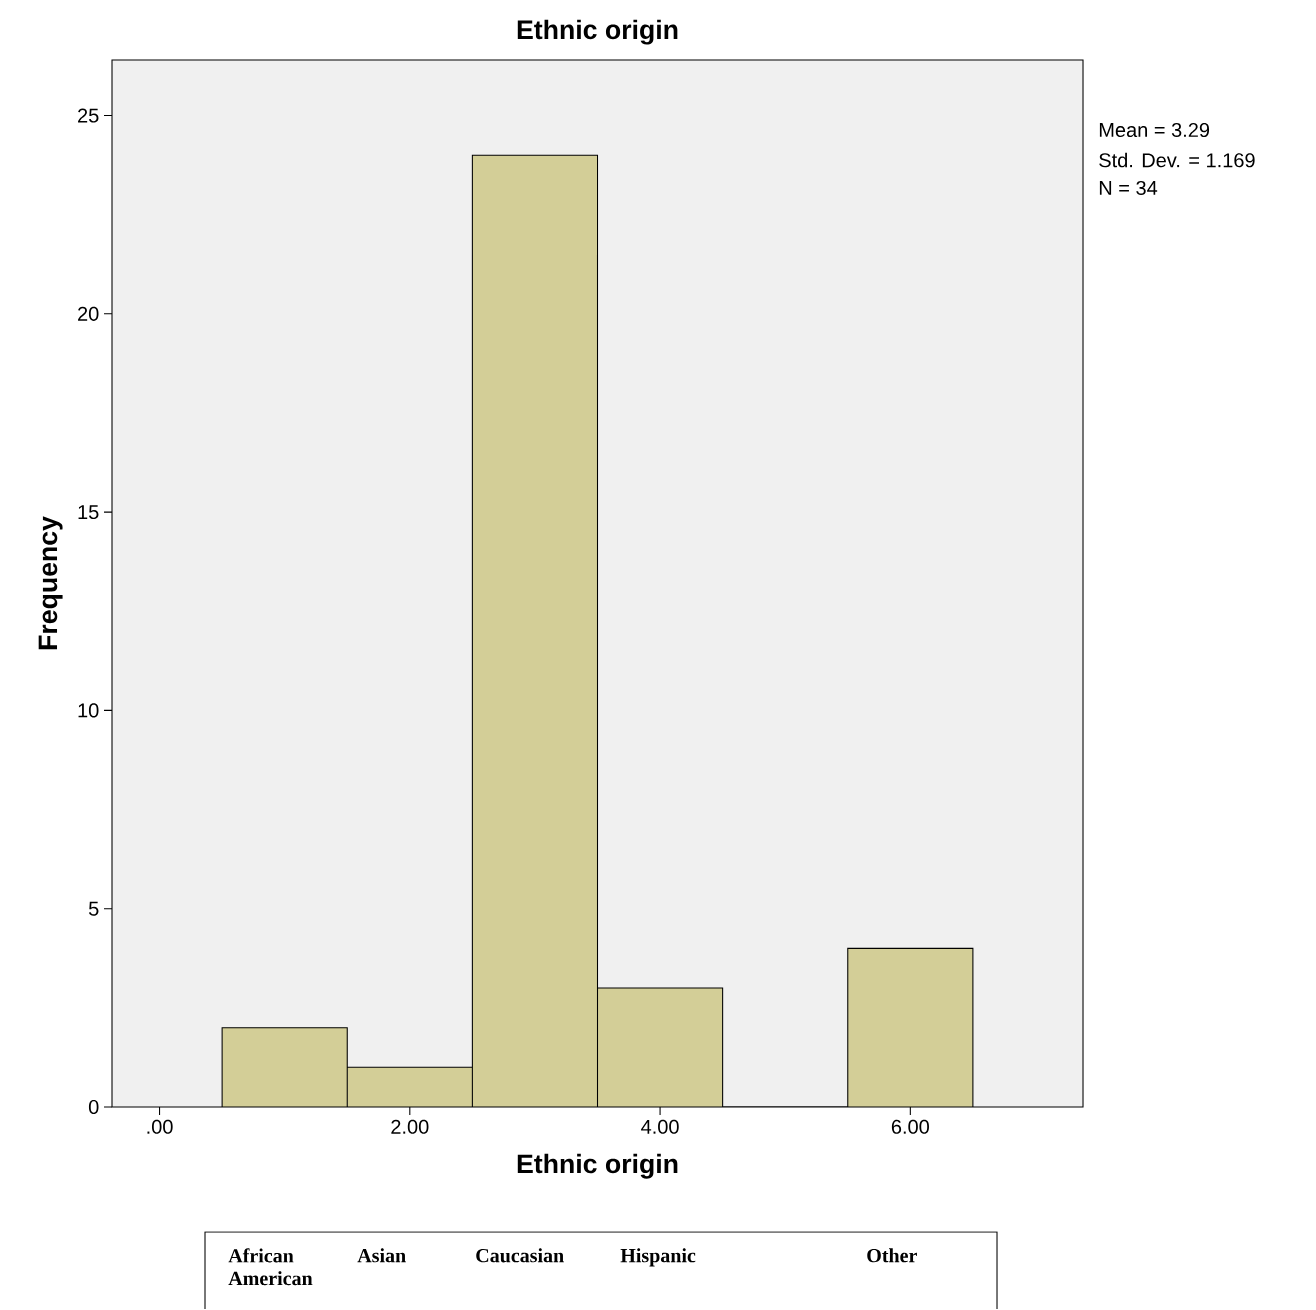 The image size is (1316, 1310). Describe the element at coordinates (910, 1126) in the screenshot. I see `x-tick-label: 6.00` at that location.